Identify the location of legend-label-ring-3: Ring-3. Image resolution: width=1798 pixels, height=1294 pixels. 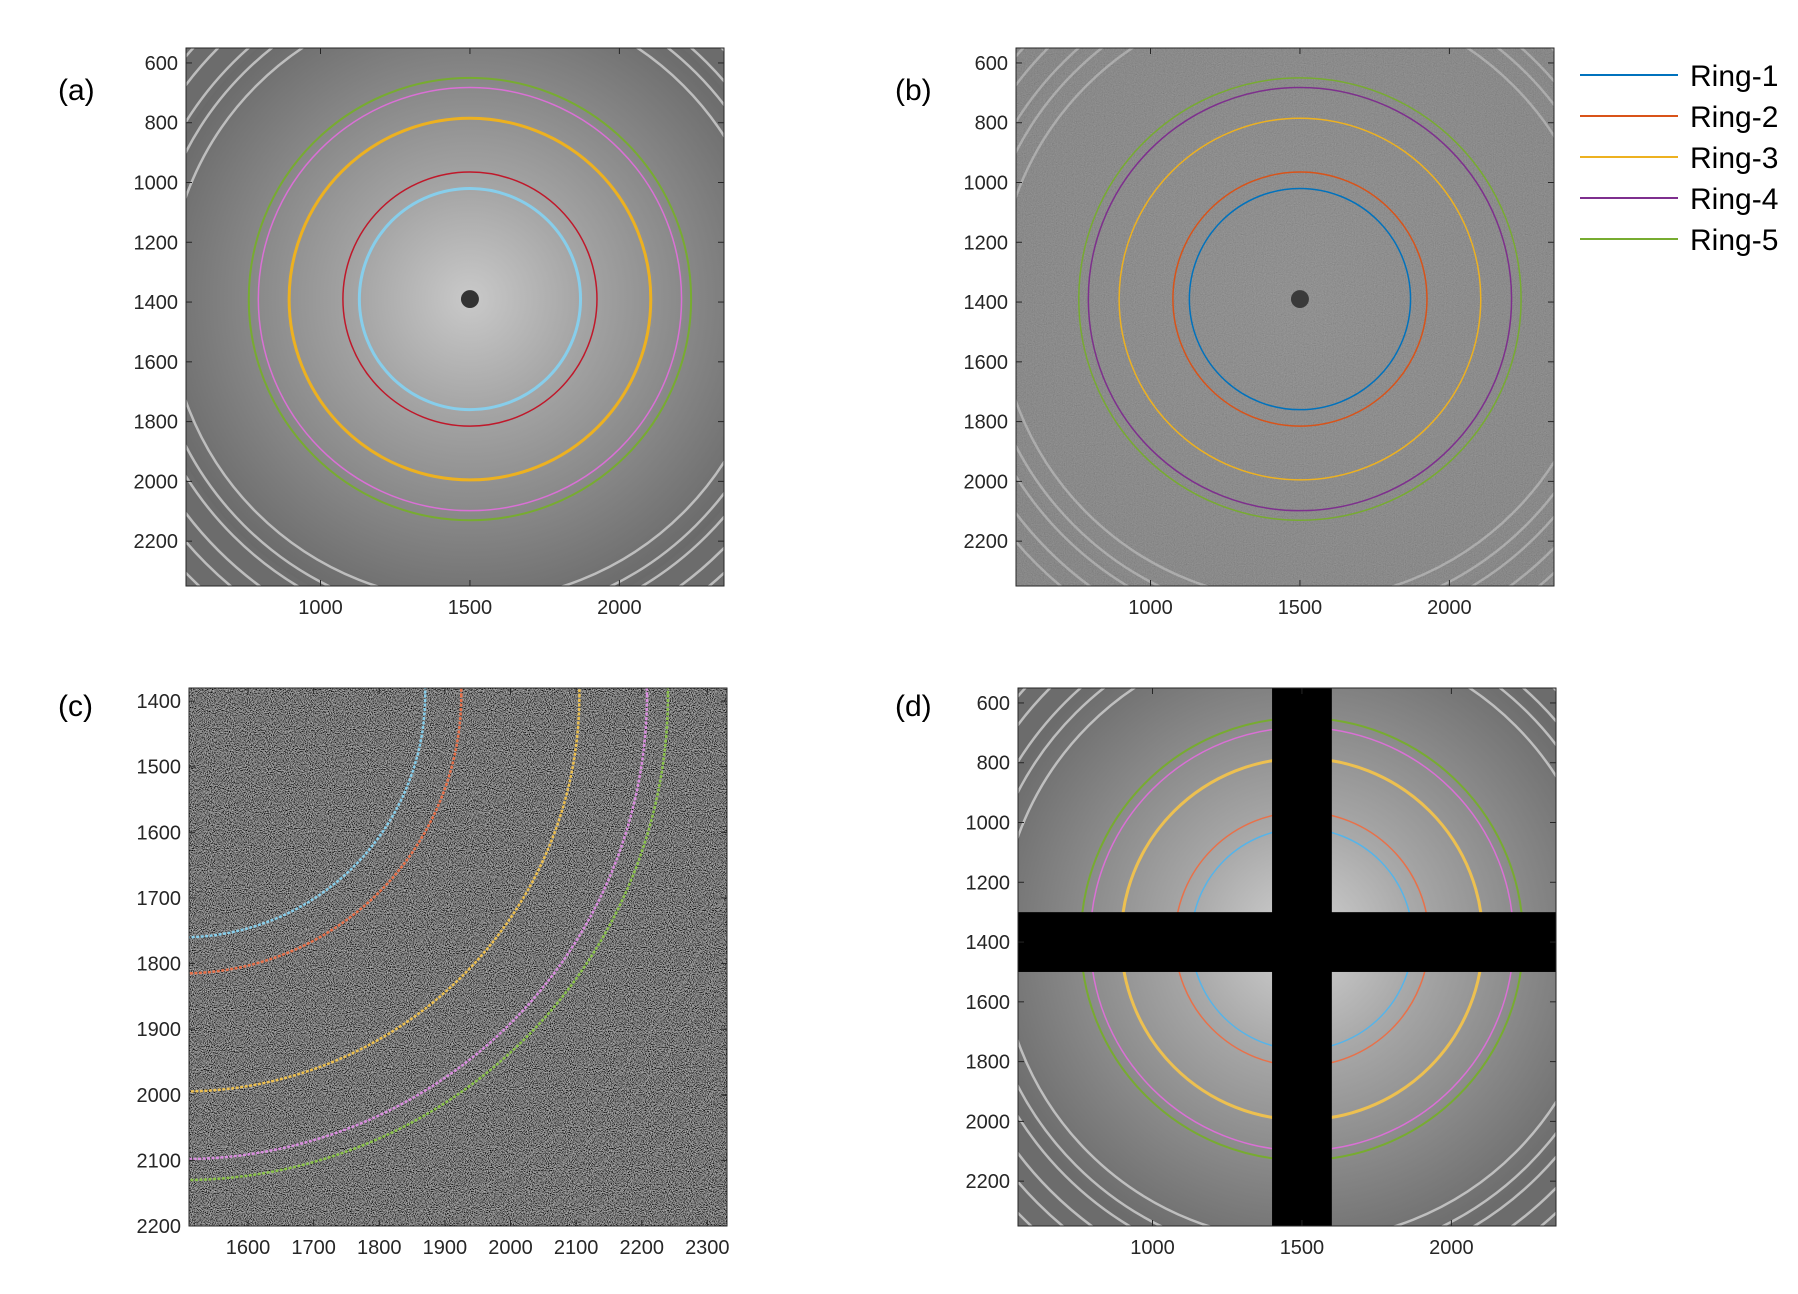
(1734, 158).